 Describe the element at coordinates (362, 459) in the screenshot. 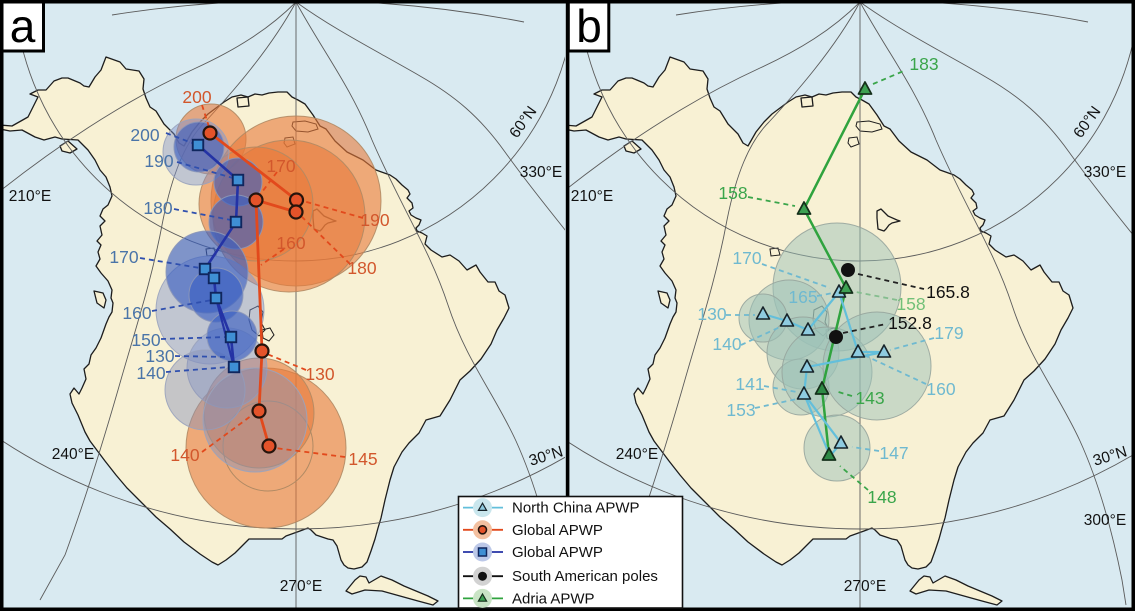

I see `svg-text: 145` at that location.